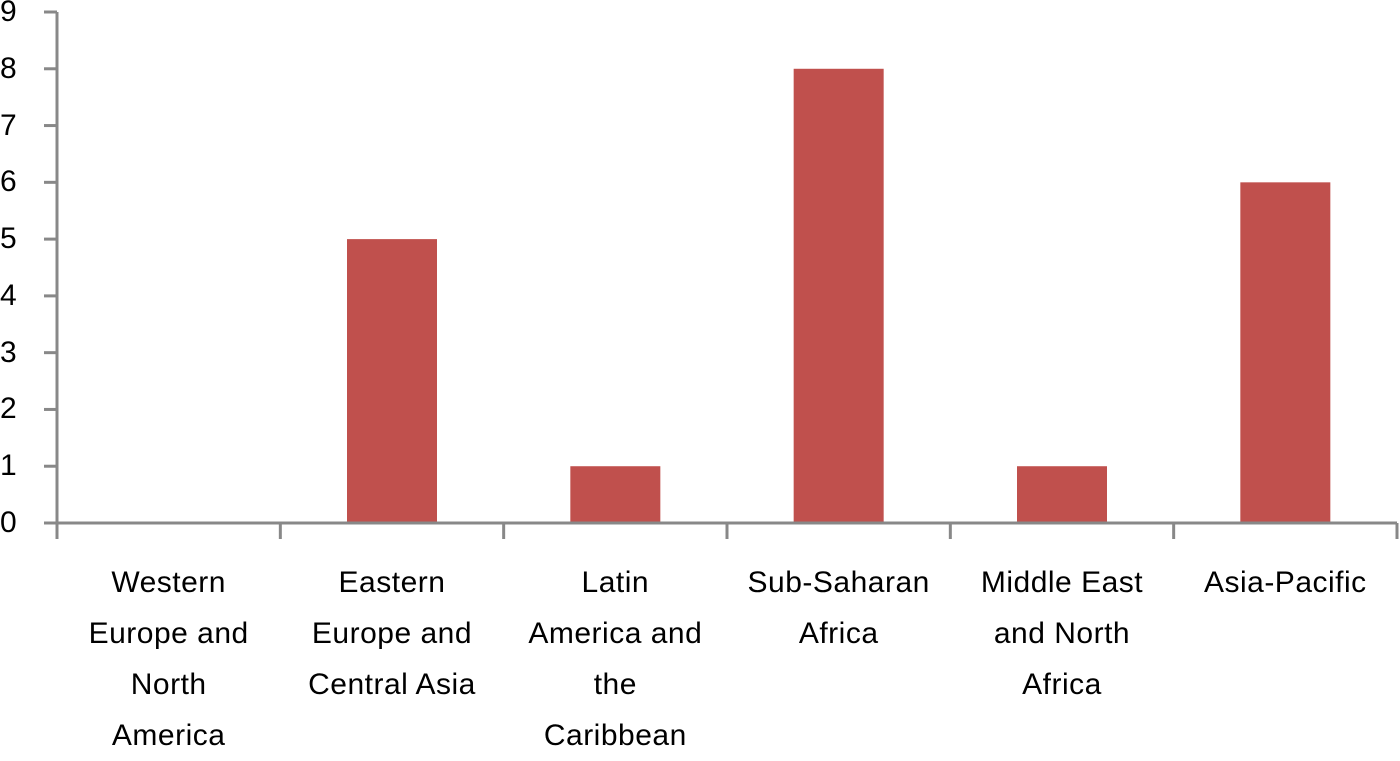  What do you see at coordinates (615, 684) in the screenshot?
I see `x-label-line: the` at bounding box center [615, 684].